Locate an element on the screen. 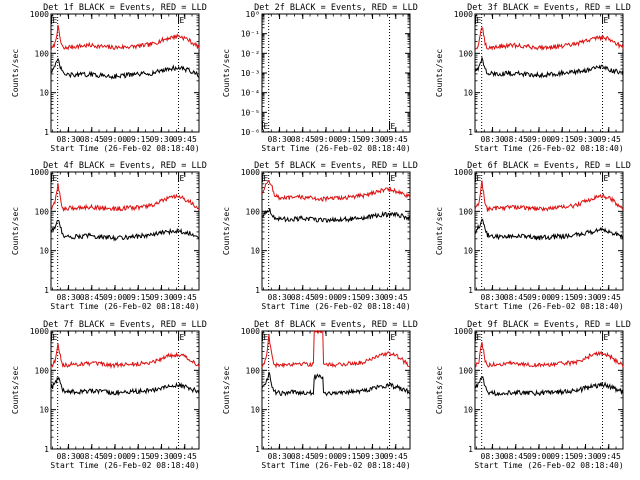 This screenshot has width=640, height=480. panel-title: Det 6f BLACK = Events, RED = LLD is located at coordinates (549, 166).